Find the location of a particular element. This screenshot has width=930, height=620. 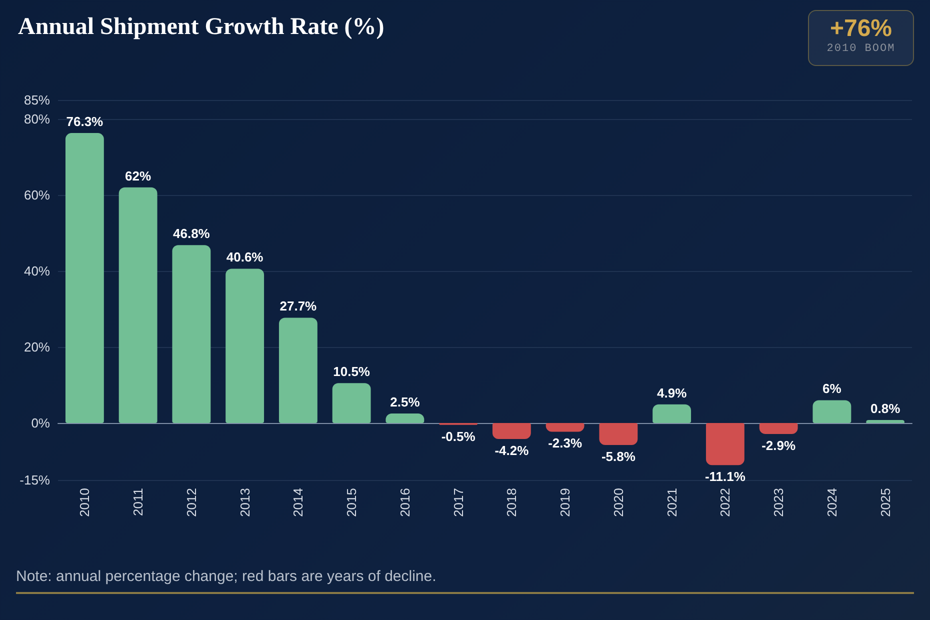

x-tick-label: 2024 is located at coordinates (832, 502).